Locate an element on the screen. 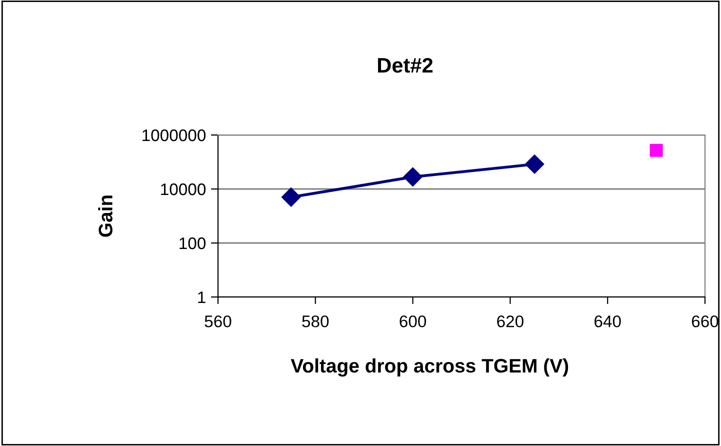 The width and height of the screenshot is (721, 446). y-tick-label: 1000000 is located at coordinates (174, 135).